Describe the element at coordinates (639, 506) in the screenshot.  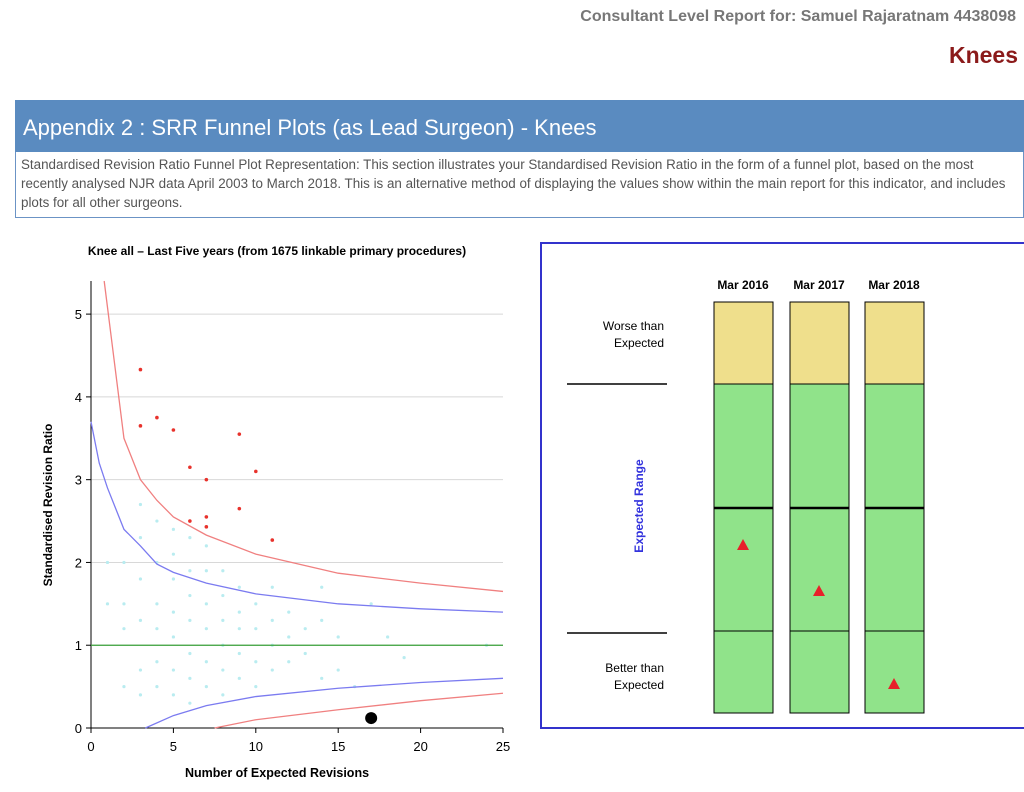
I see `row-label: Expected Range` at that location.